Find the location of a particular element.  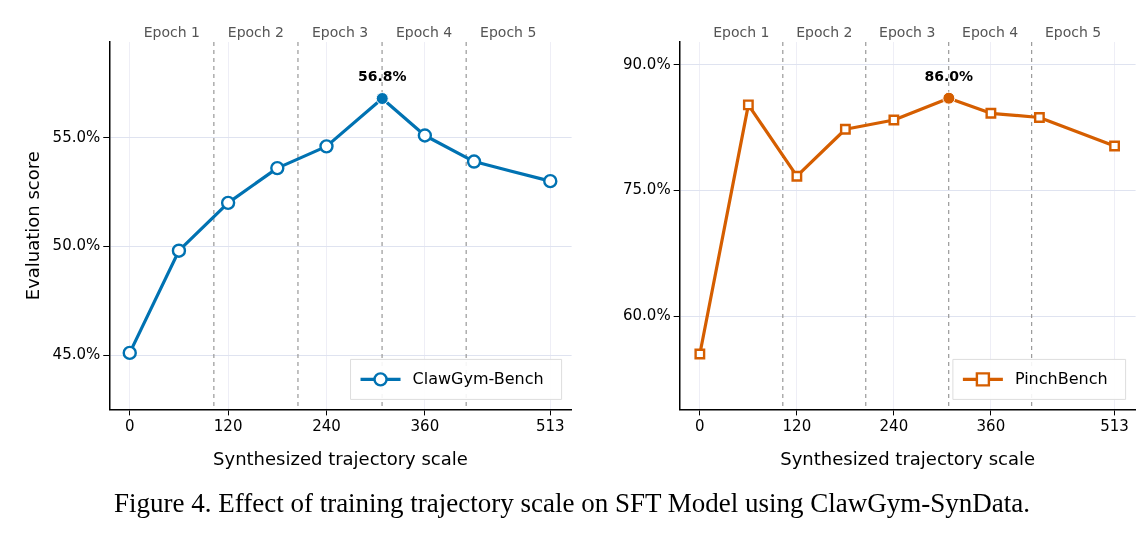

y-tick-label: 75.0% is located at coordinates (647, 189).